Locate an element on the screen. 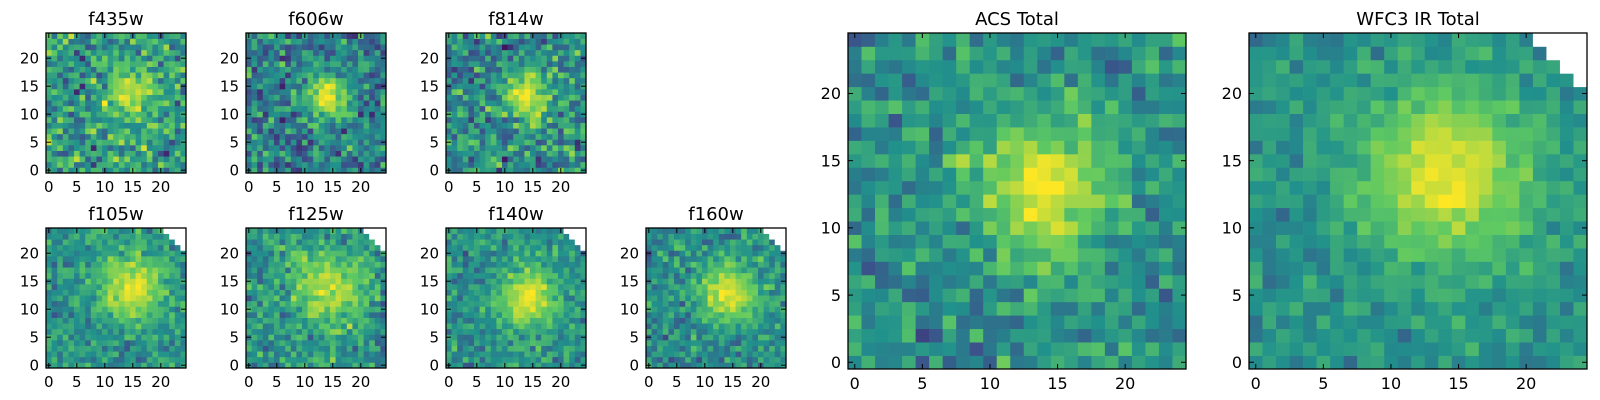  pixel-grid is located at coordinates (116, 103).